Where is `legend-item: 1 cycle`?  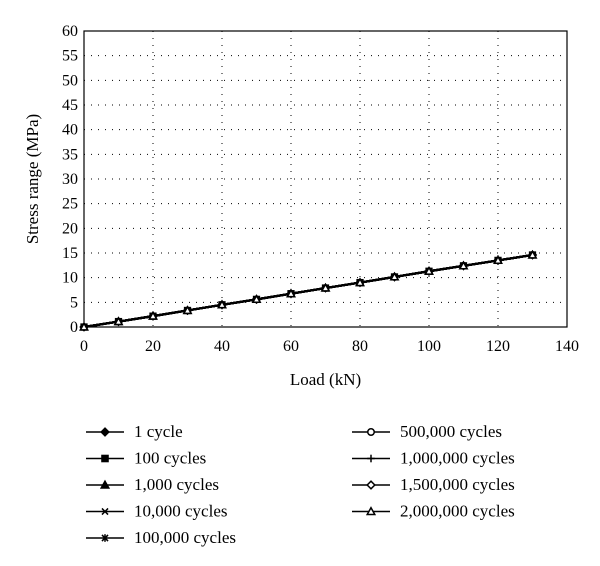 legend-item: 1 cycle is located at coordinates (134, 431).